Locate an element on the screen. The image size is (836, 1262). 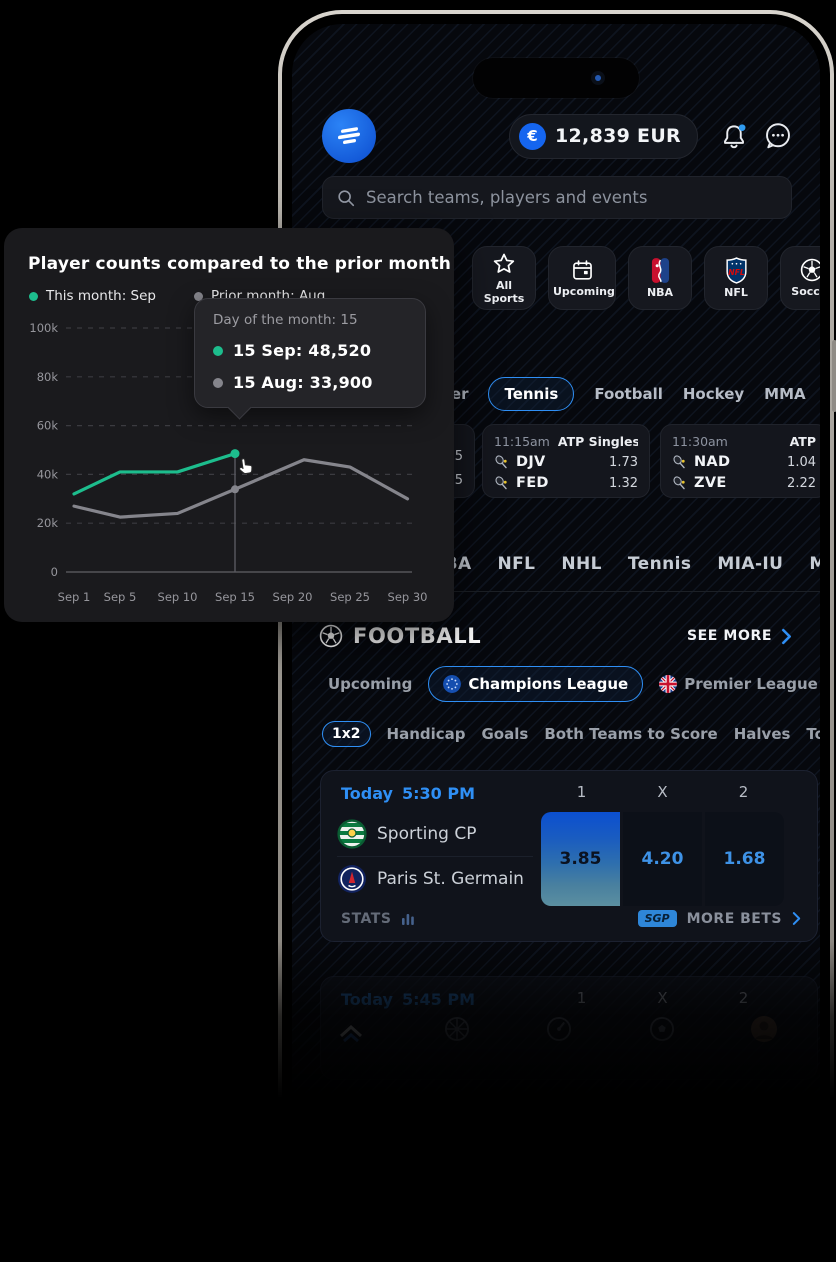
quick-link-mlb: MLB is located at coordinates (814, 564).